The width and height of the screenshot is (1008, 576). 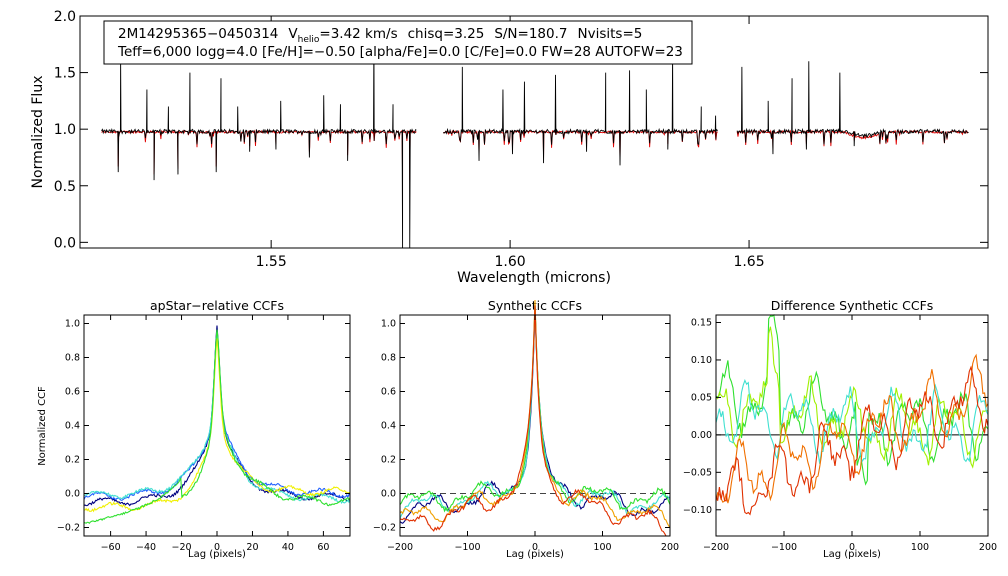 What do you see at coordinates (510, 262) in the screenshot?
I see `x-tick-label: 1.60` at bounding box center [510, 262].